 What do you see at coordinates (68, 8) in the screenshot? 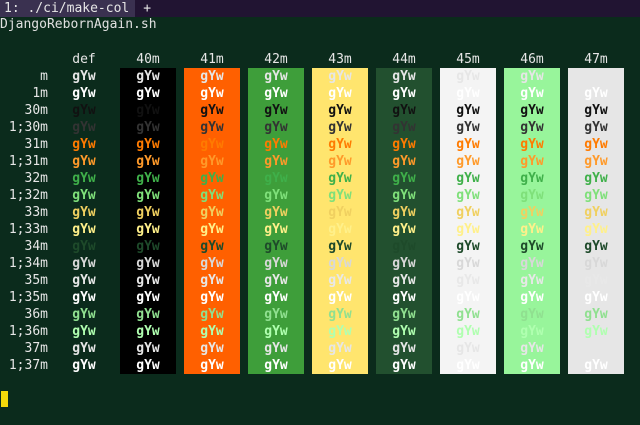
I see `tab-make-col: 1: ./ci/make-col` at bounding box center [68, 8].